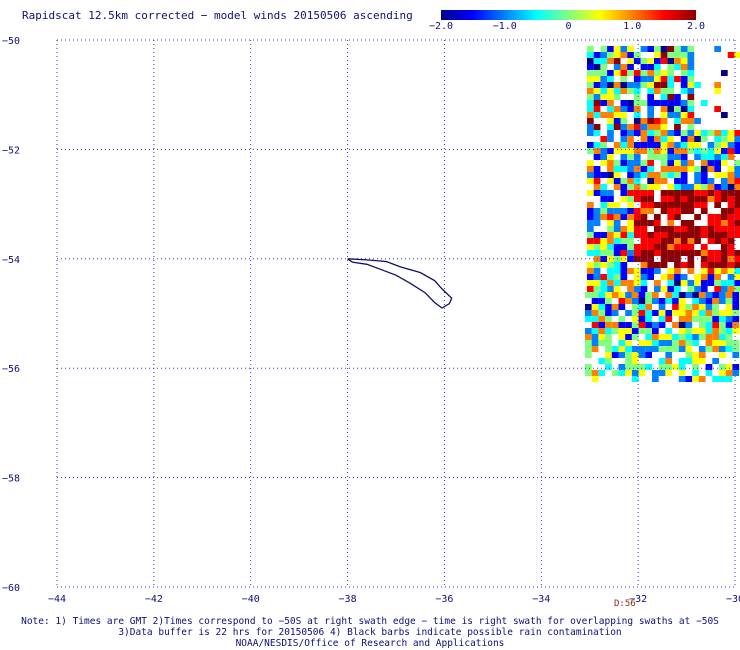 The height and width of the screenshot is (650, 740). I want to click on colorbar-tick-label: 0, so click(568, 26).